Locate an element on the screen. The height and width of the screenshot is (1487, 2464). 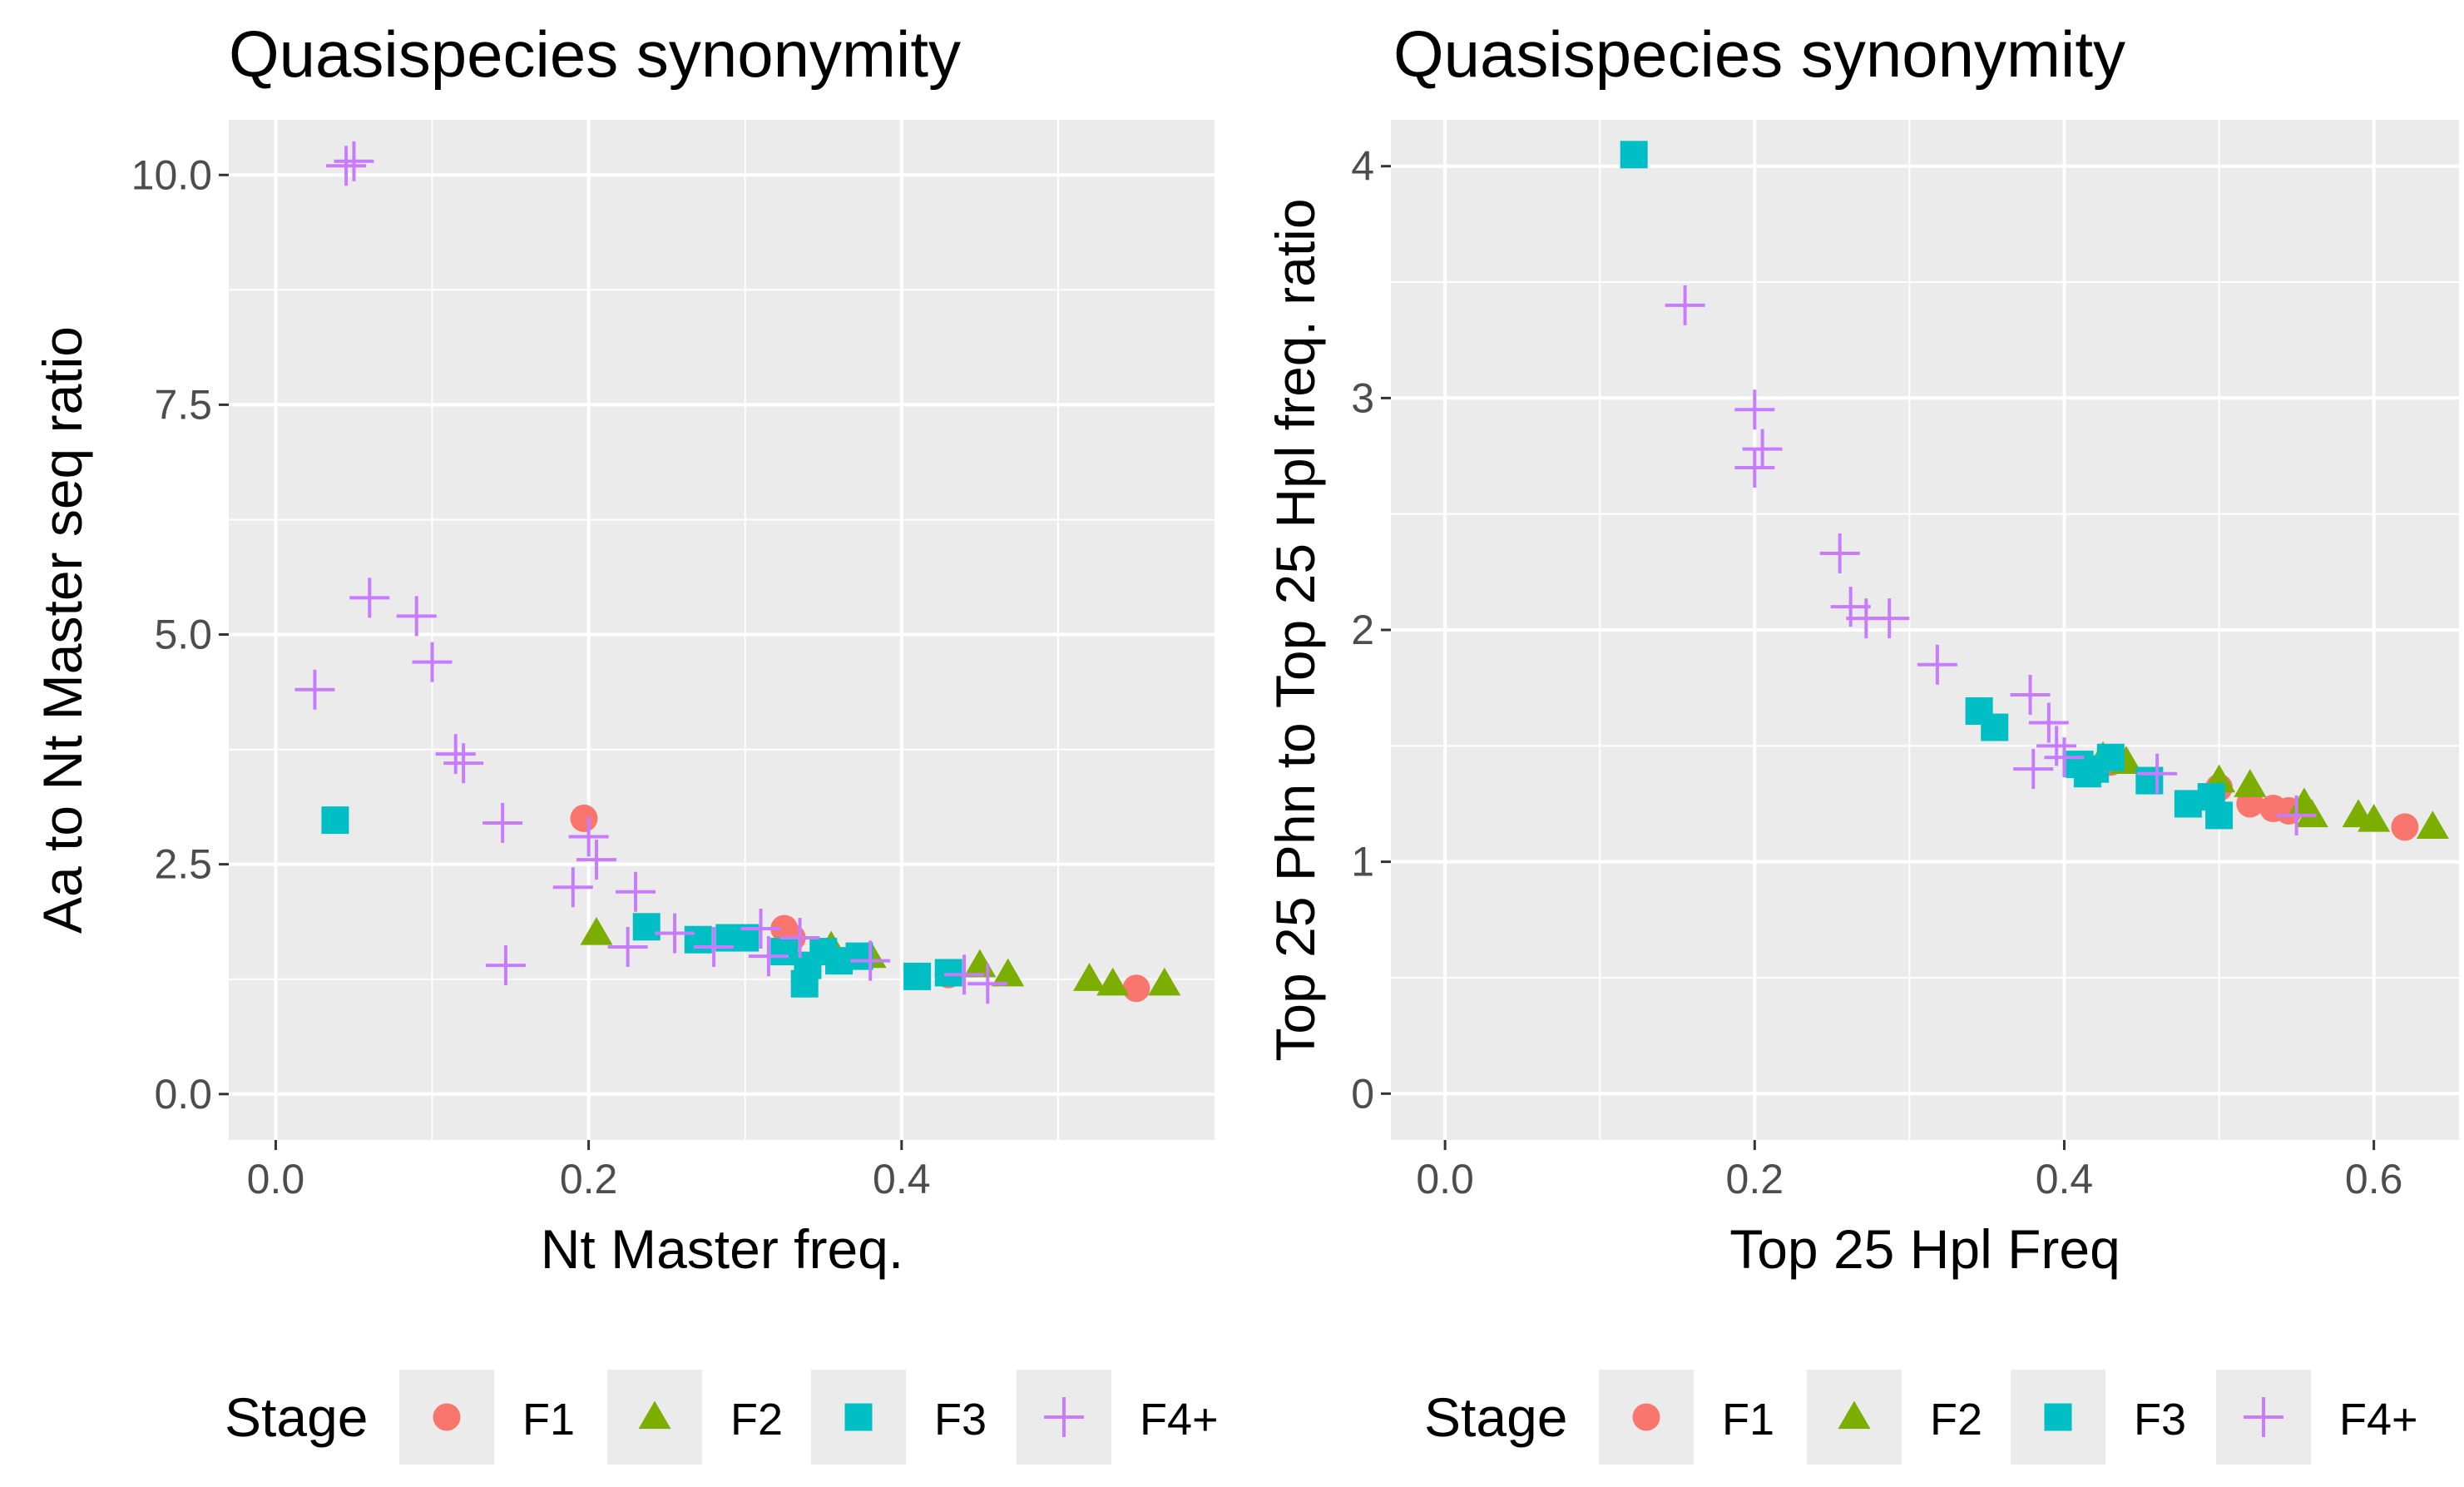
y-tick-label: 2 is located at coordinates (1362, 630).